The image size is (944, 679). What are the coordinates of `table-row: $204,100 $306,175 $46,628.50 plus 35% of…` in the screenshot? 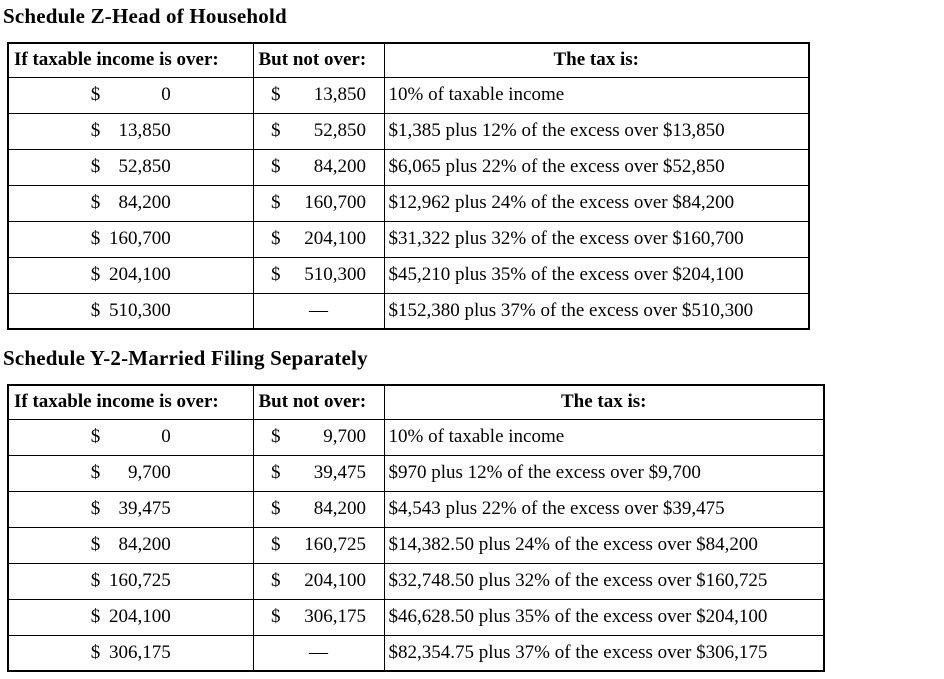 It's located at (416, 617).